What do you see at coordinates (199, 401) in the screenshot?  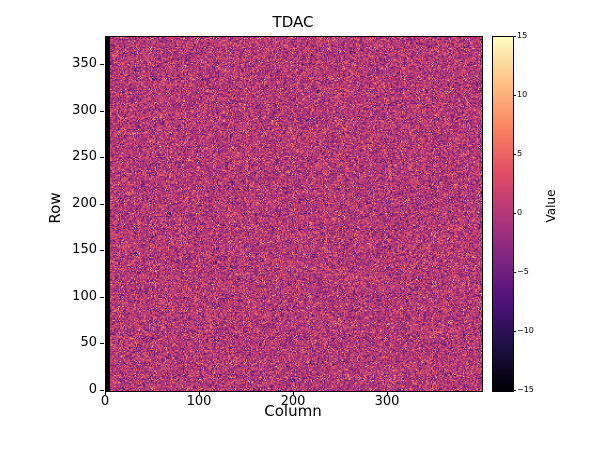 I see `x-tick-label: 100` at bounding box center [199, 401].